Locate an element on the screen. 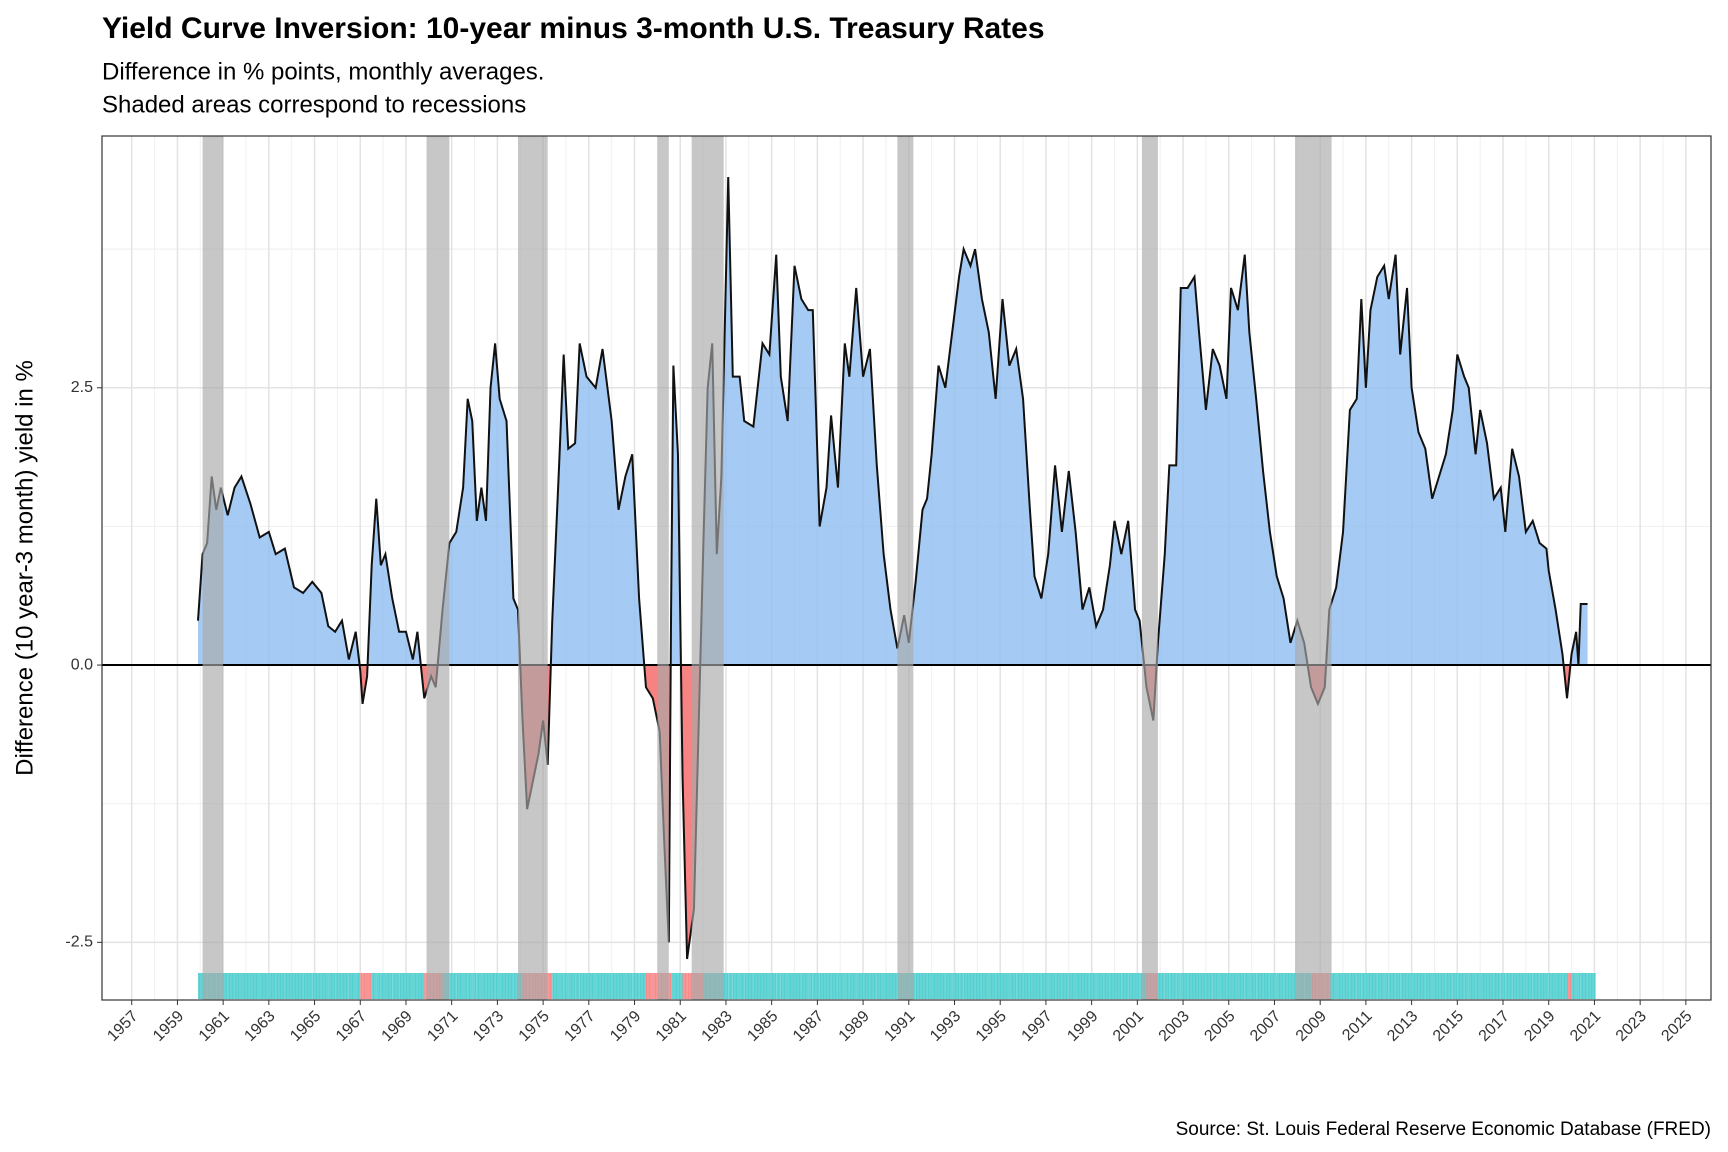 This screenshot has height=1152, width=1728. x-tick-label: 2017 is located at coordinates (1494, 1026).